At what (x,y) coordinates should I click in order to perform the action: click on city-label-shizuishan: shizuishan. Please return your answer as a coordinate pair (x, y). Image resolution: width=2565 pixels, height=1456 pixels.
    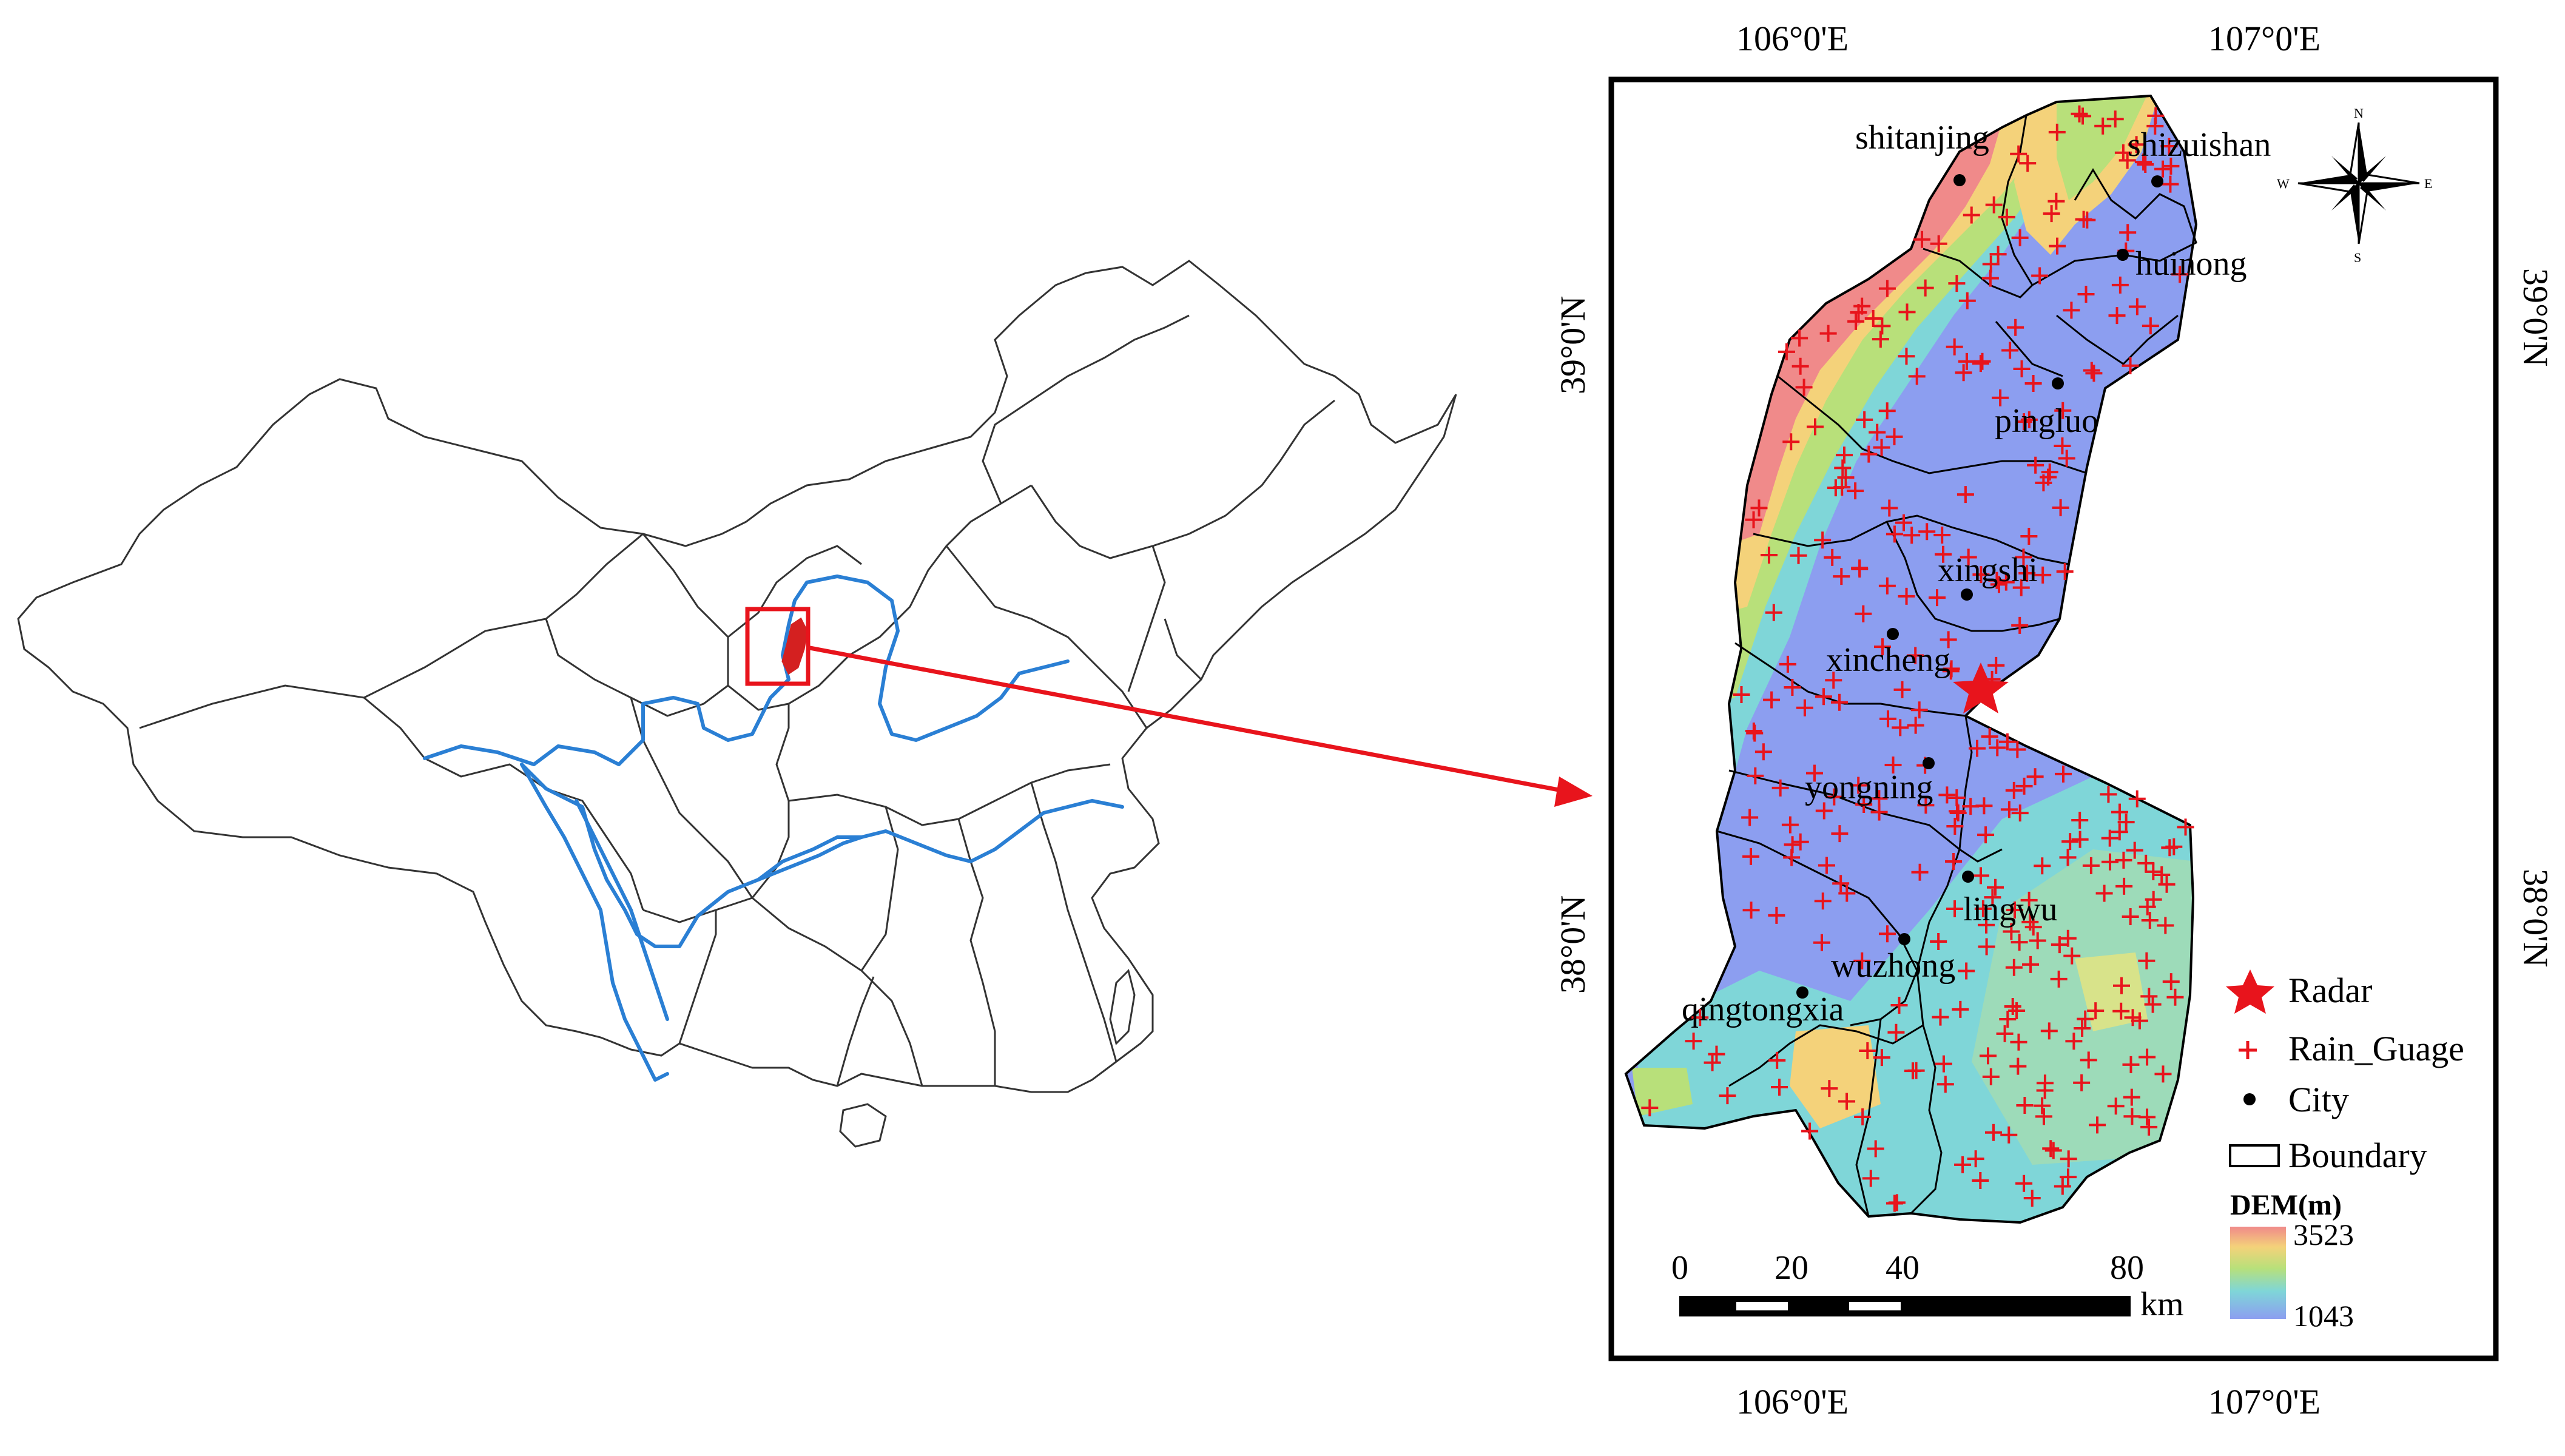
    Looking at the image, I should click on (2199, 145).